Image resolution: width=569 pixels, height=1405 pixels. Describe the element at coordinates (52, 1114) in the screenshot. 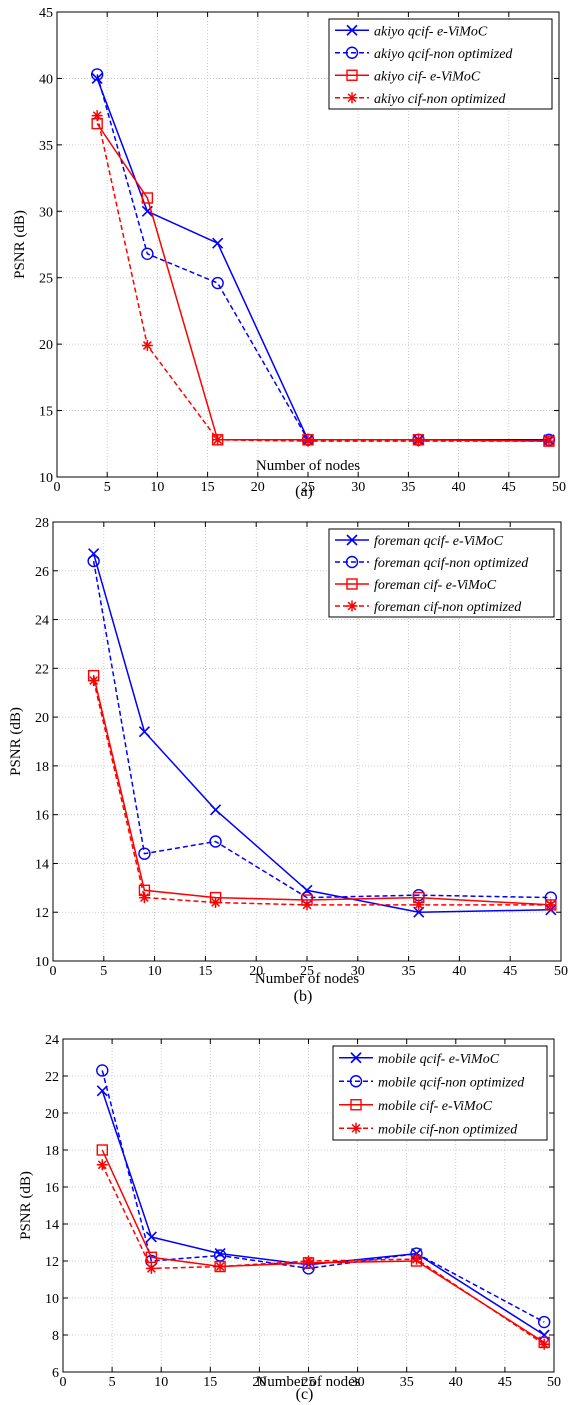

I see `y-tick-label: 20` at that location.